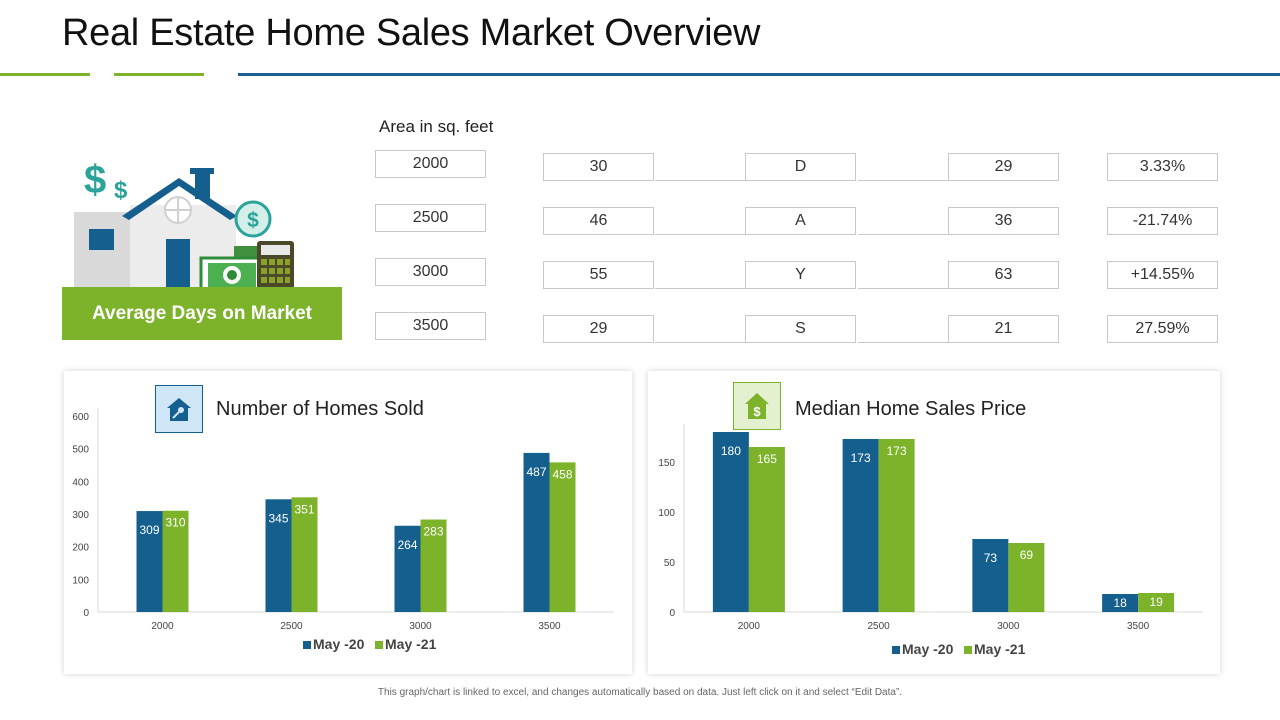 Image resolution: width=1280 pixels, height=720 pixels. I want to click on letter-cell: S, so click(800, 329).